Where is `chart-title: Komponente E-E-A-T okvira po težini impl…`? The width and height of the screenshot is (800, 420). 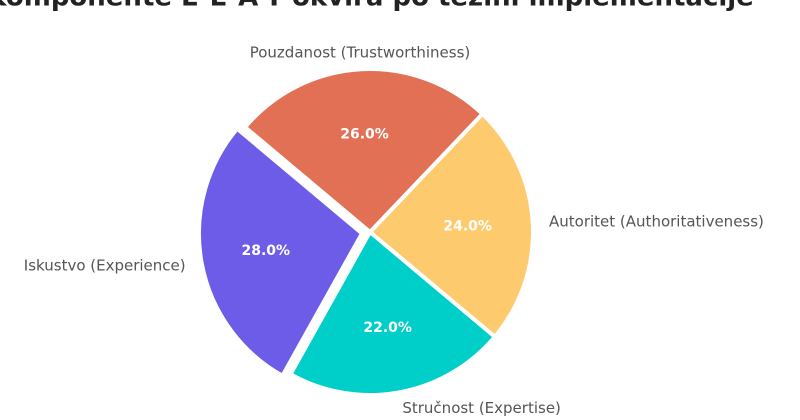 chart-title: Komponente E-E-A-T okvira po težini impl… is located at coordinates (377, 6).